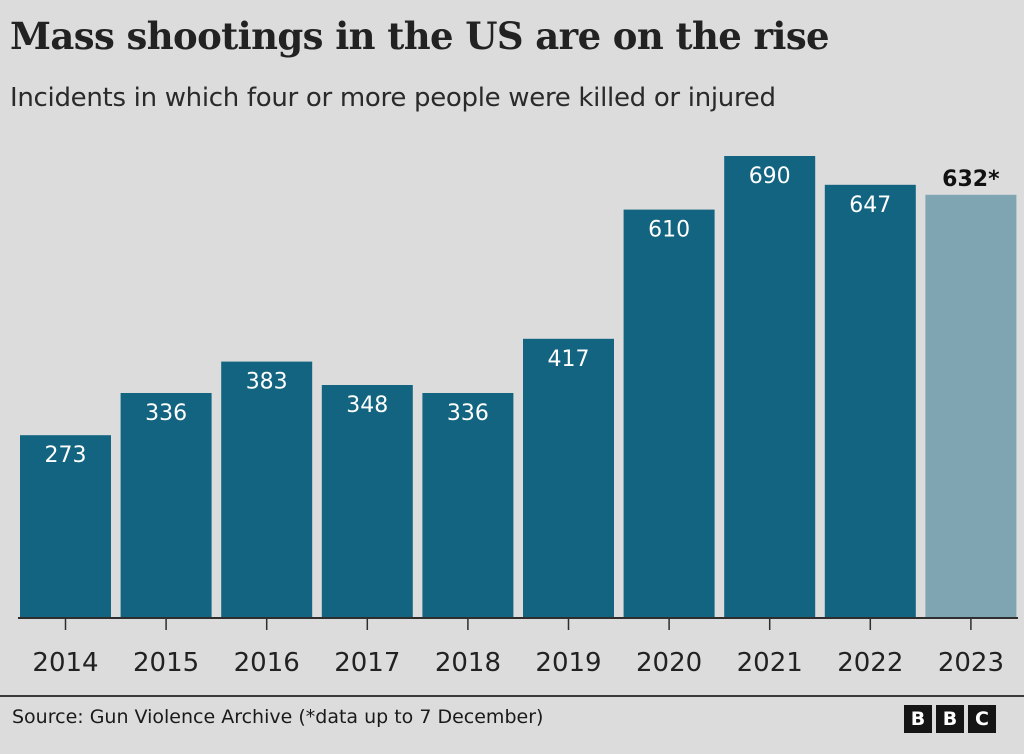 This screenshot has width=1024, height=754. I want to click on bar-2019, so click(568, 478).